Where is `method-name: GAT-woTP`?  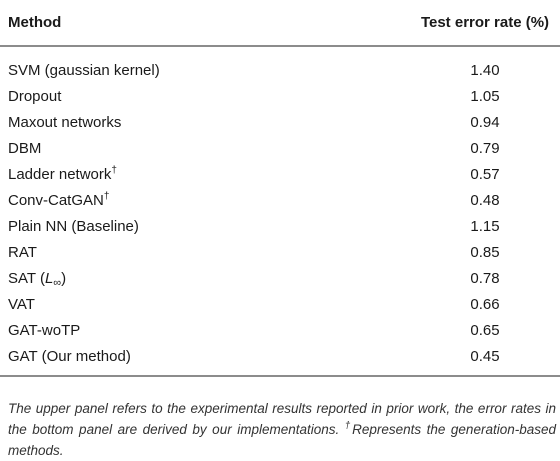 method-name: GAT-woTP is located at coordinates (44, 330).